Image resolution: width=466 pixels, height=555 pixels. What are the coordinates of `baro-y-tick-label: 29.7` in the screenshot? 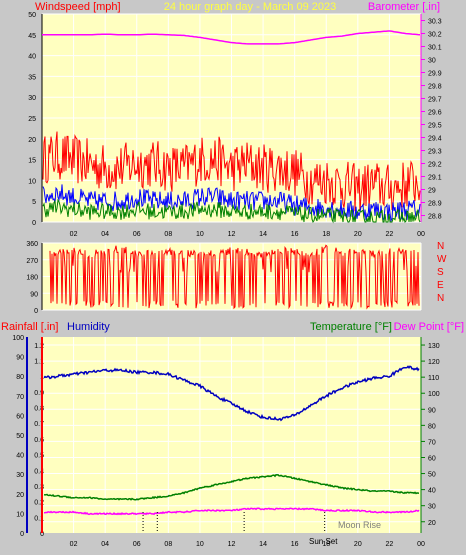 It's located at (435, 100).